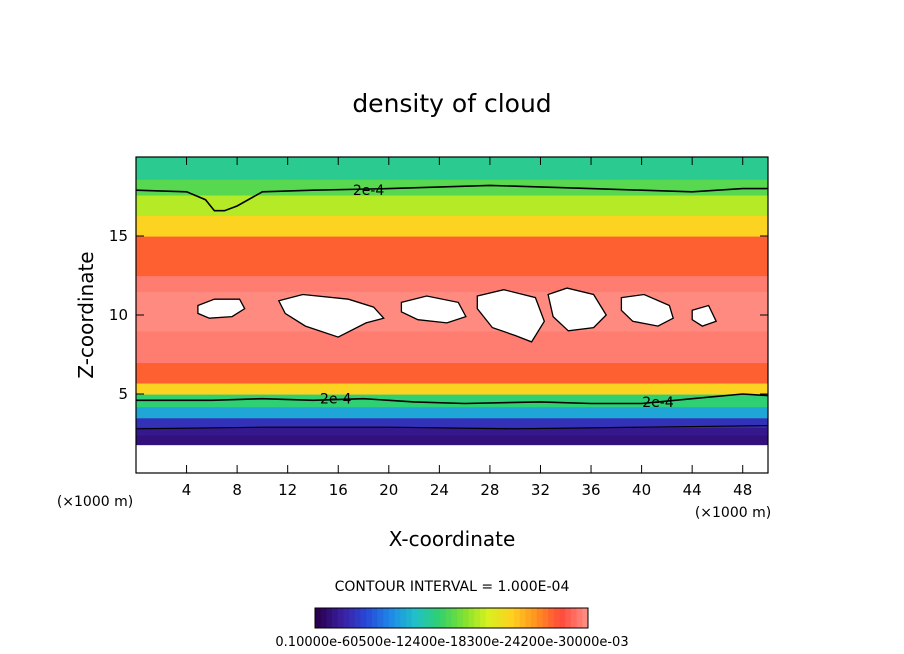 Image resolution: width=904 pixels, height=654 pixels. What do you see at coordinates (641, 490) in the screenshot?
I see `x-tick-label: 40` at bounding box center [641, 490].